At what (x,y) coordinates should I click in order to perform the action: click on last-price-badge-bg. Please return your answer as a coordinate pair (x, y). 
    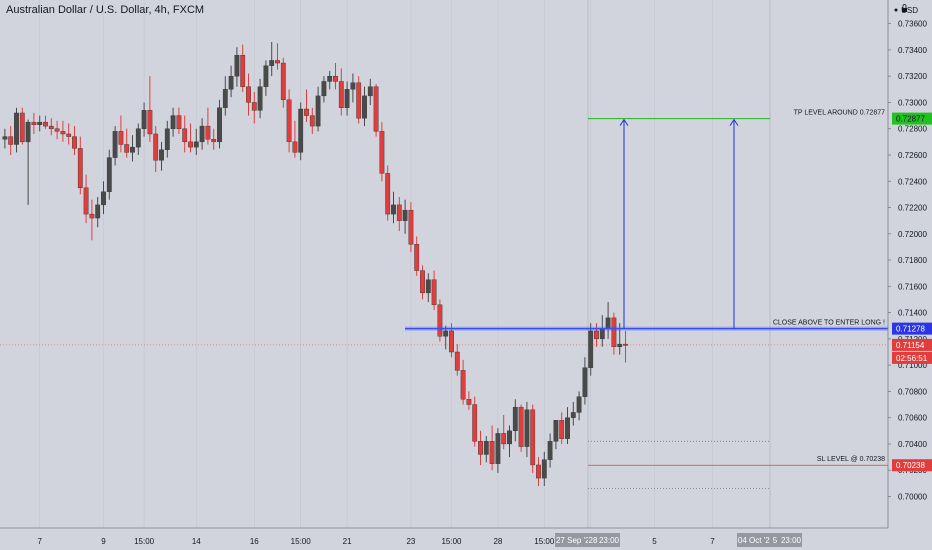
    Looking at the image, I should click on (912, 344).